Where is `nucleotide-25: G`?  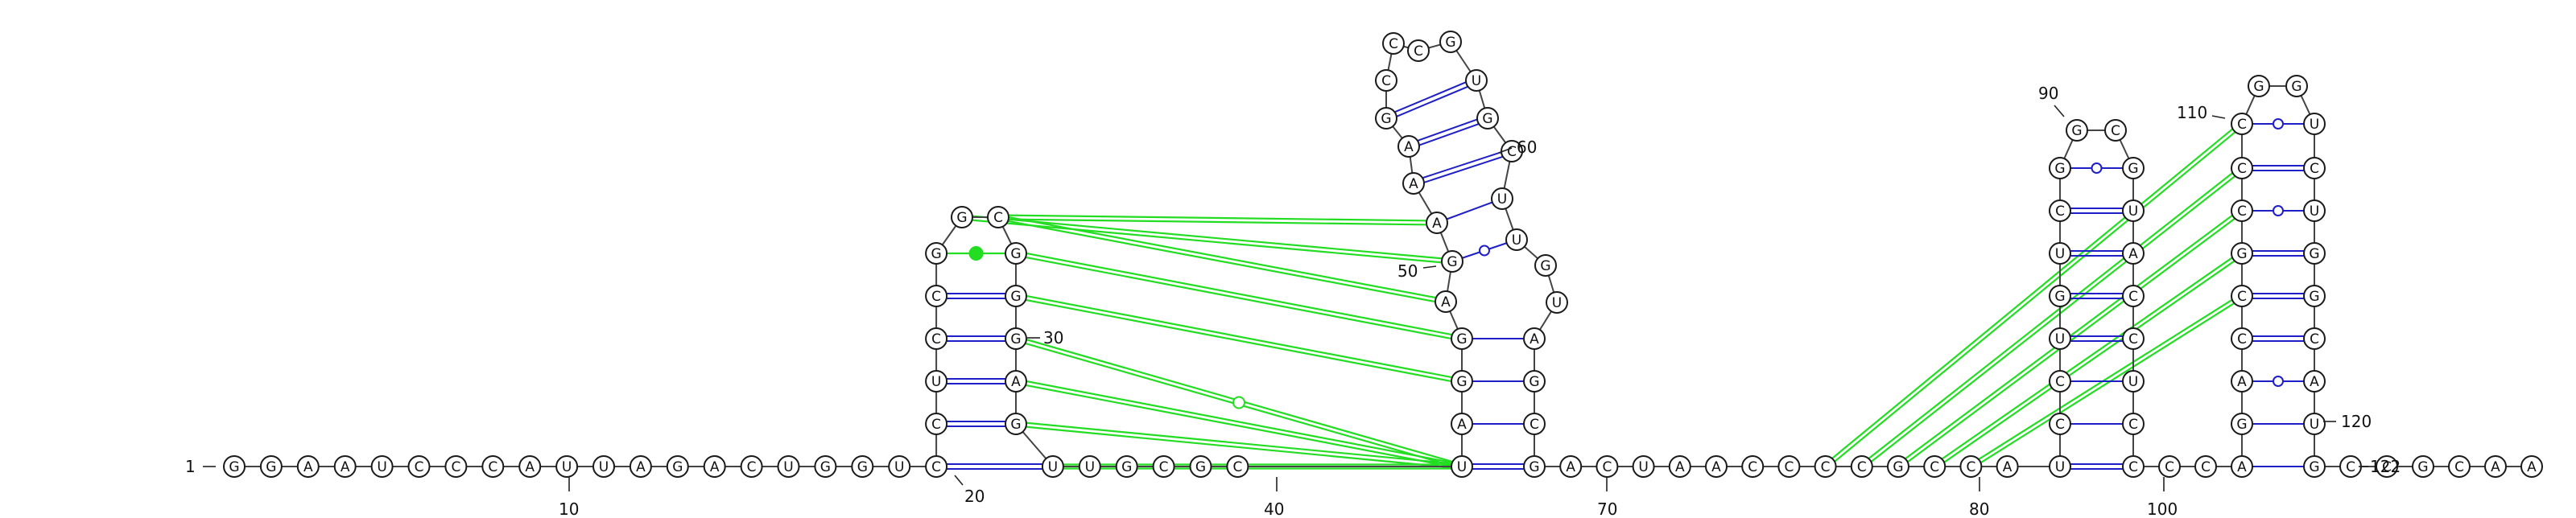
nucleotide-25: G is located at coordinates (936, 253).